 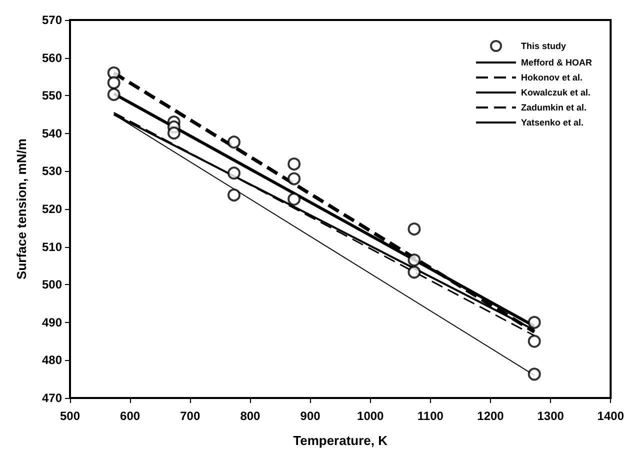 I want to click on x-tick-label: 1000, so click(x=370, y=416).